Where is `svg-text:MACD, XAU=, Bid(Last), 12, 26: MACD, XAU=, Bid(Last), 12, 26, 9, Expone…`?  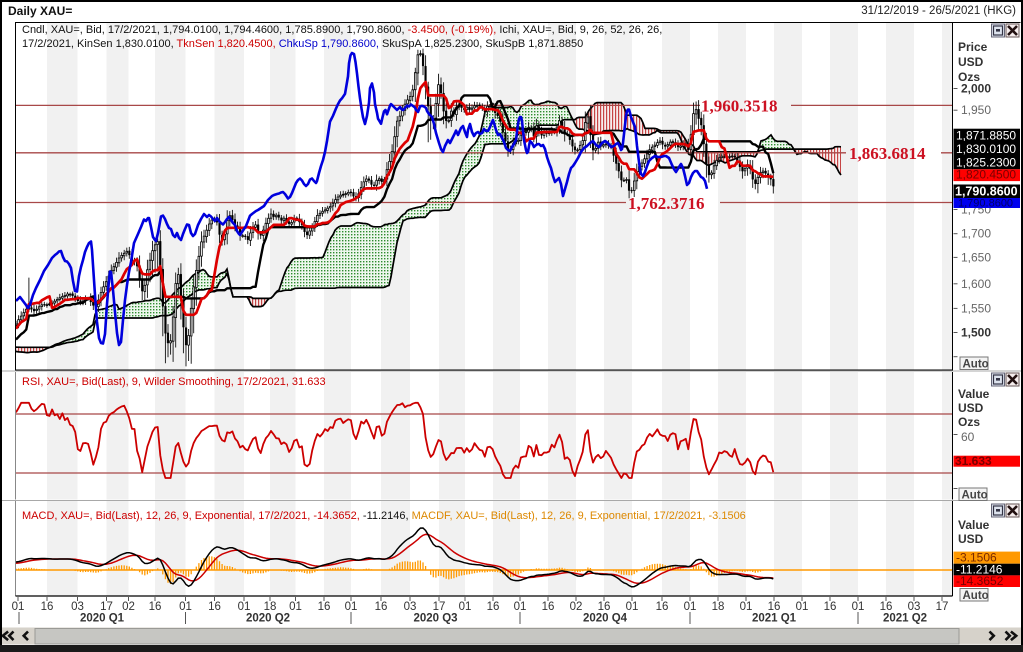
svg-text:MACD, XAU=, Bid(Last), 12, 26: MACD, XAU=, Bid(Last), 12, 26, 9, Expone… is located at coordinates (384, 516).